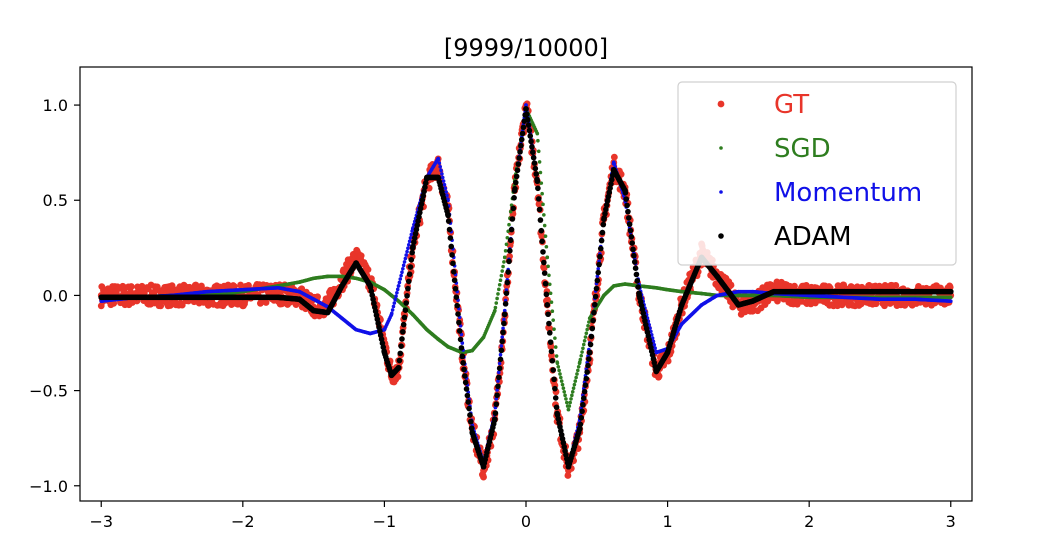 This screenshot has height=546, width=1056. What do you see at coordinates (48, 486) in the screenshot?
I see `y-tick-label: −1.0` at bounding box center [48, 486].